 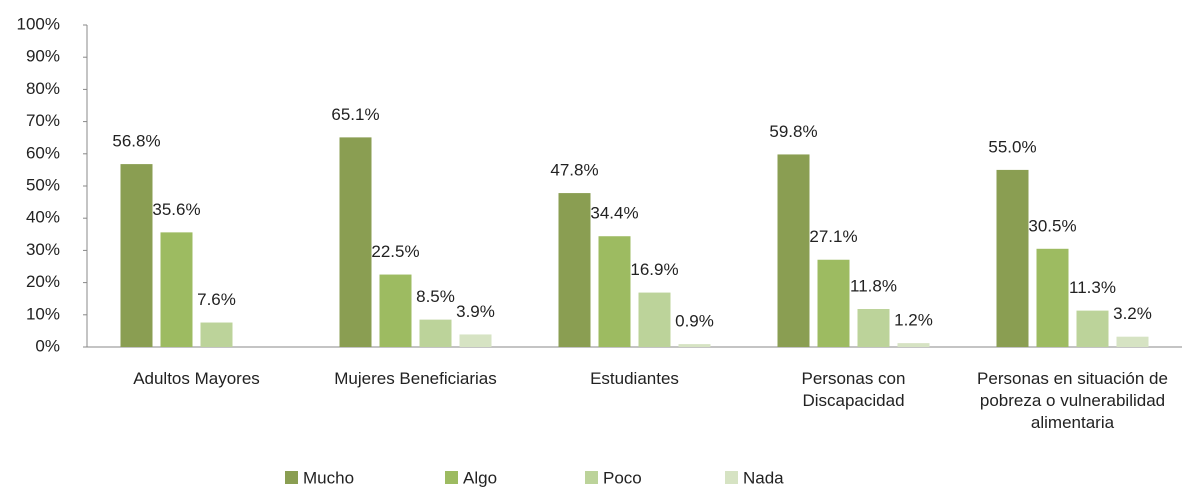 I want to click on y-tick-label: 100%, so click(x=38, y=23).